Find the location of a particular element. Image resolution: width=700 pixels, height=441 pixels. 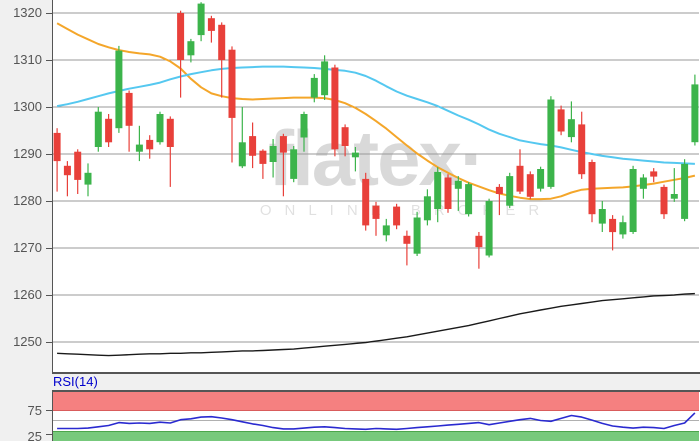

price-axis-label: 1280 is located at coordinates (27, 200).